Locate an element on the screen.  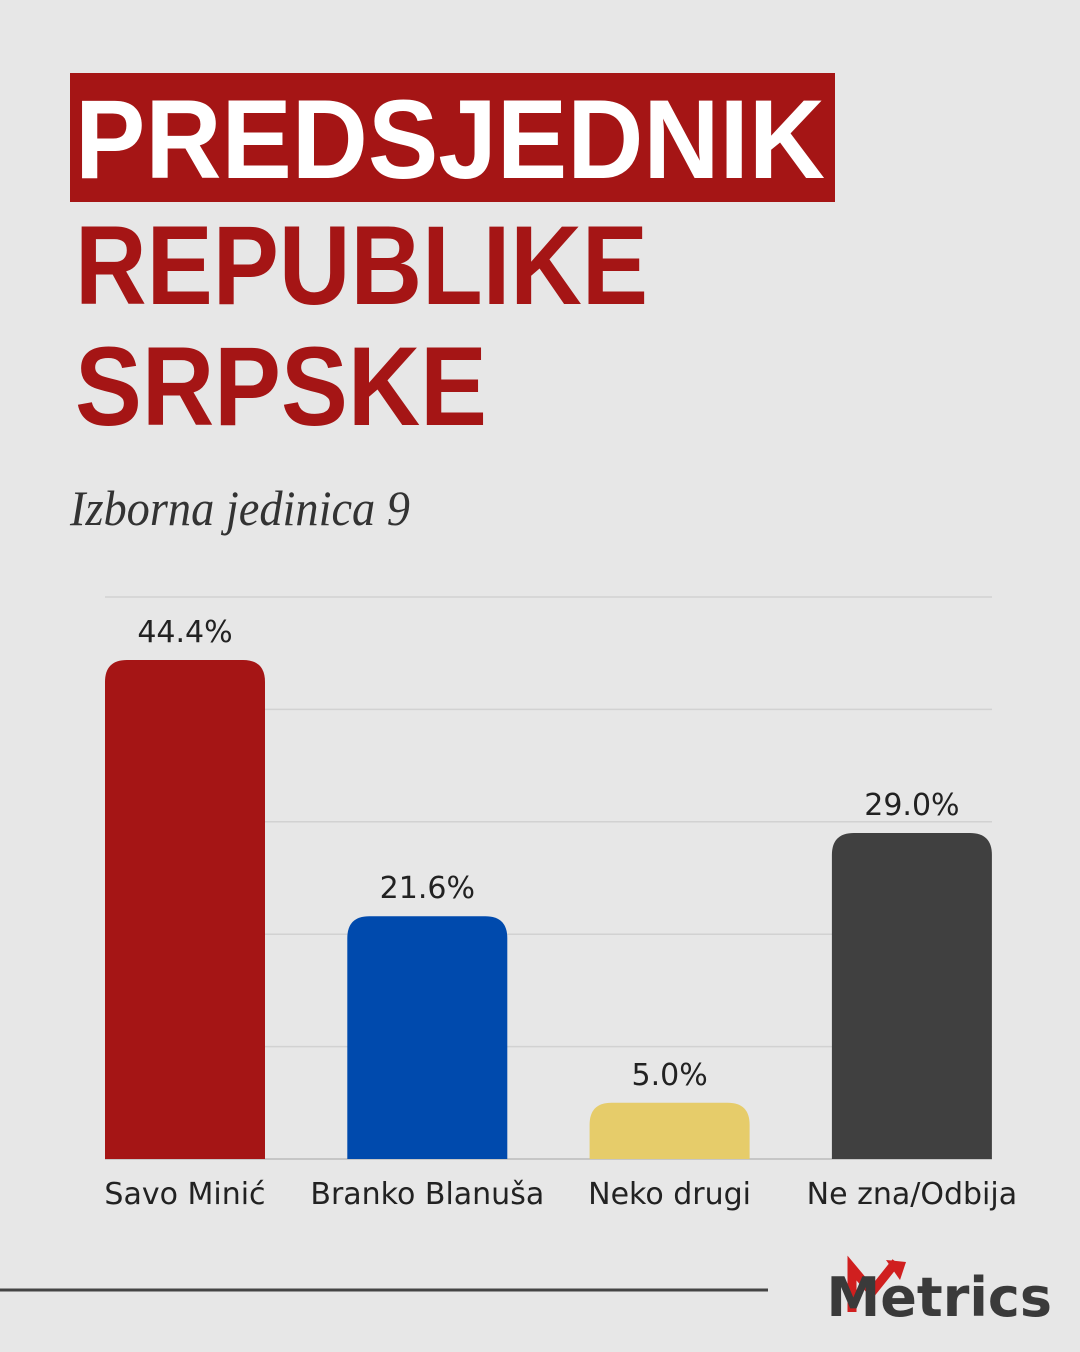
chart-title: REPUBLIKE is located at coordinates (361, 265).